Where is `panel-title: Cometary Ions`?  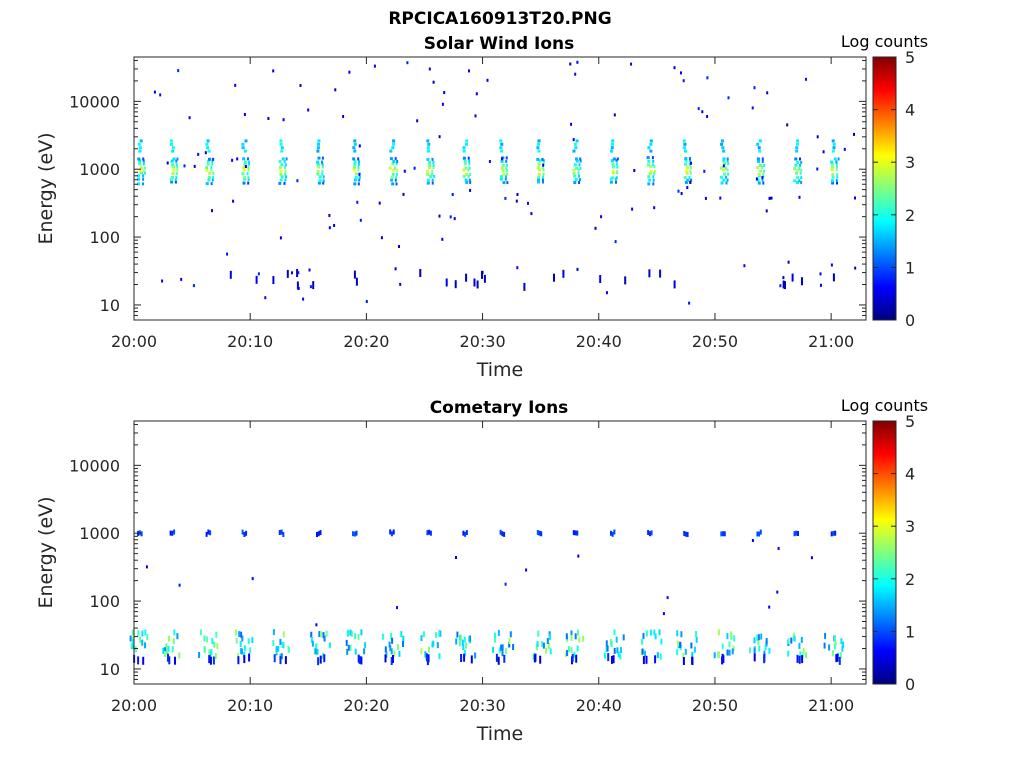
panel-title: Cometary Ions is located at coordinates (499, 408).